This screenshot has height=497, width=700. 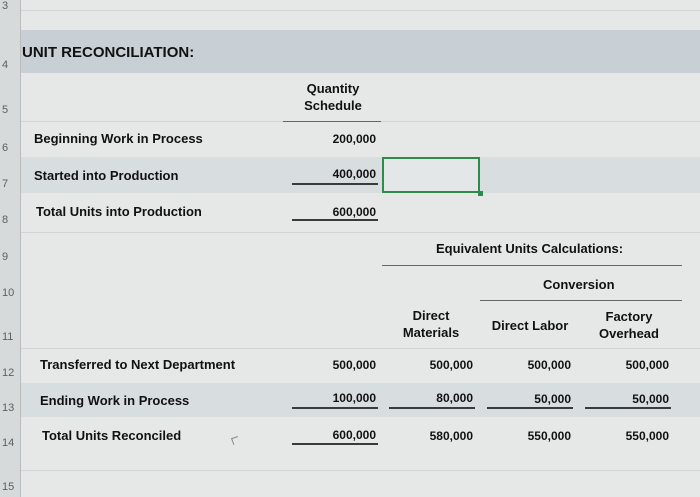 What do you see at coordinates (530, 248) in the screenshot?
I see `equivalent-units-header: Equivalent Units Calculations:` at bounding box center [530, 248].